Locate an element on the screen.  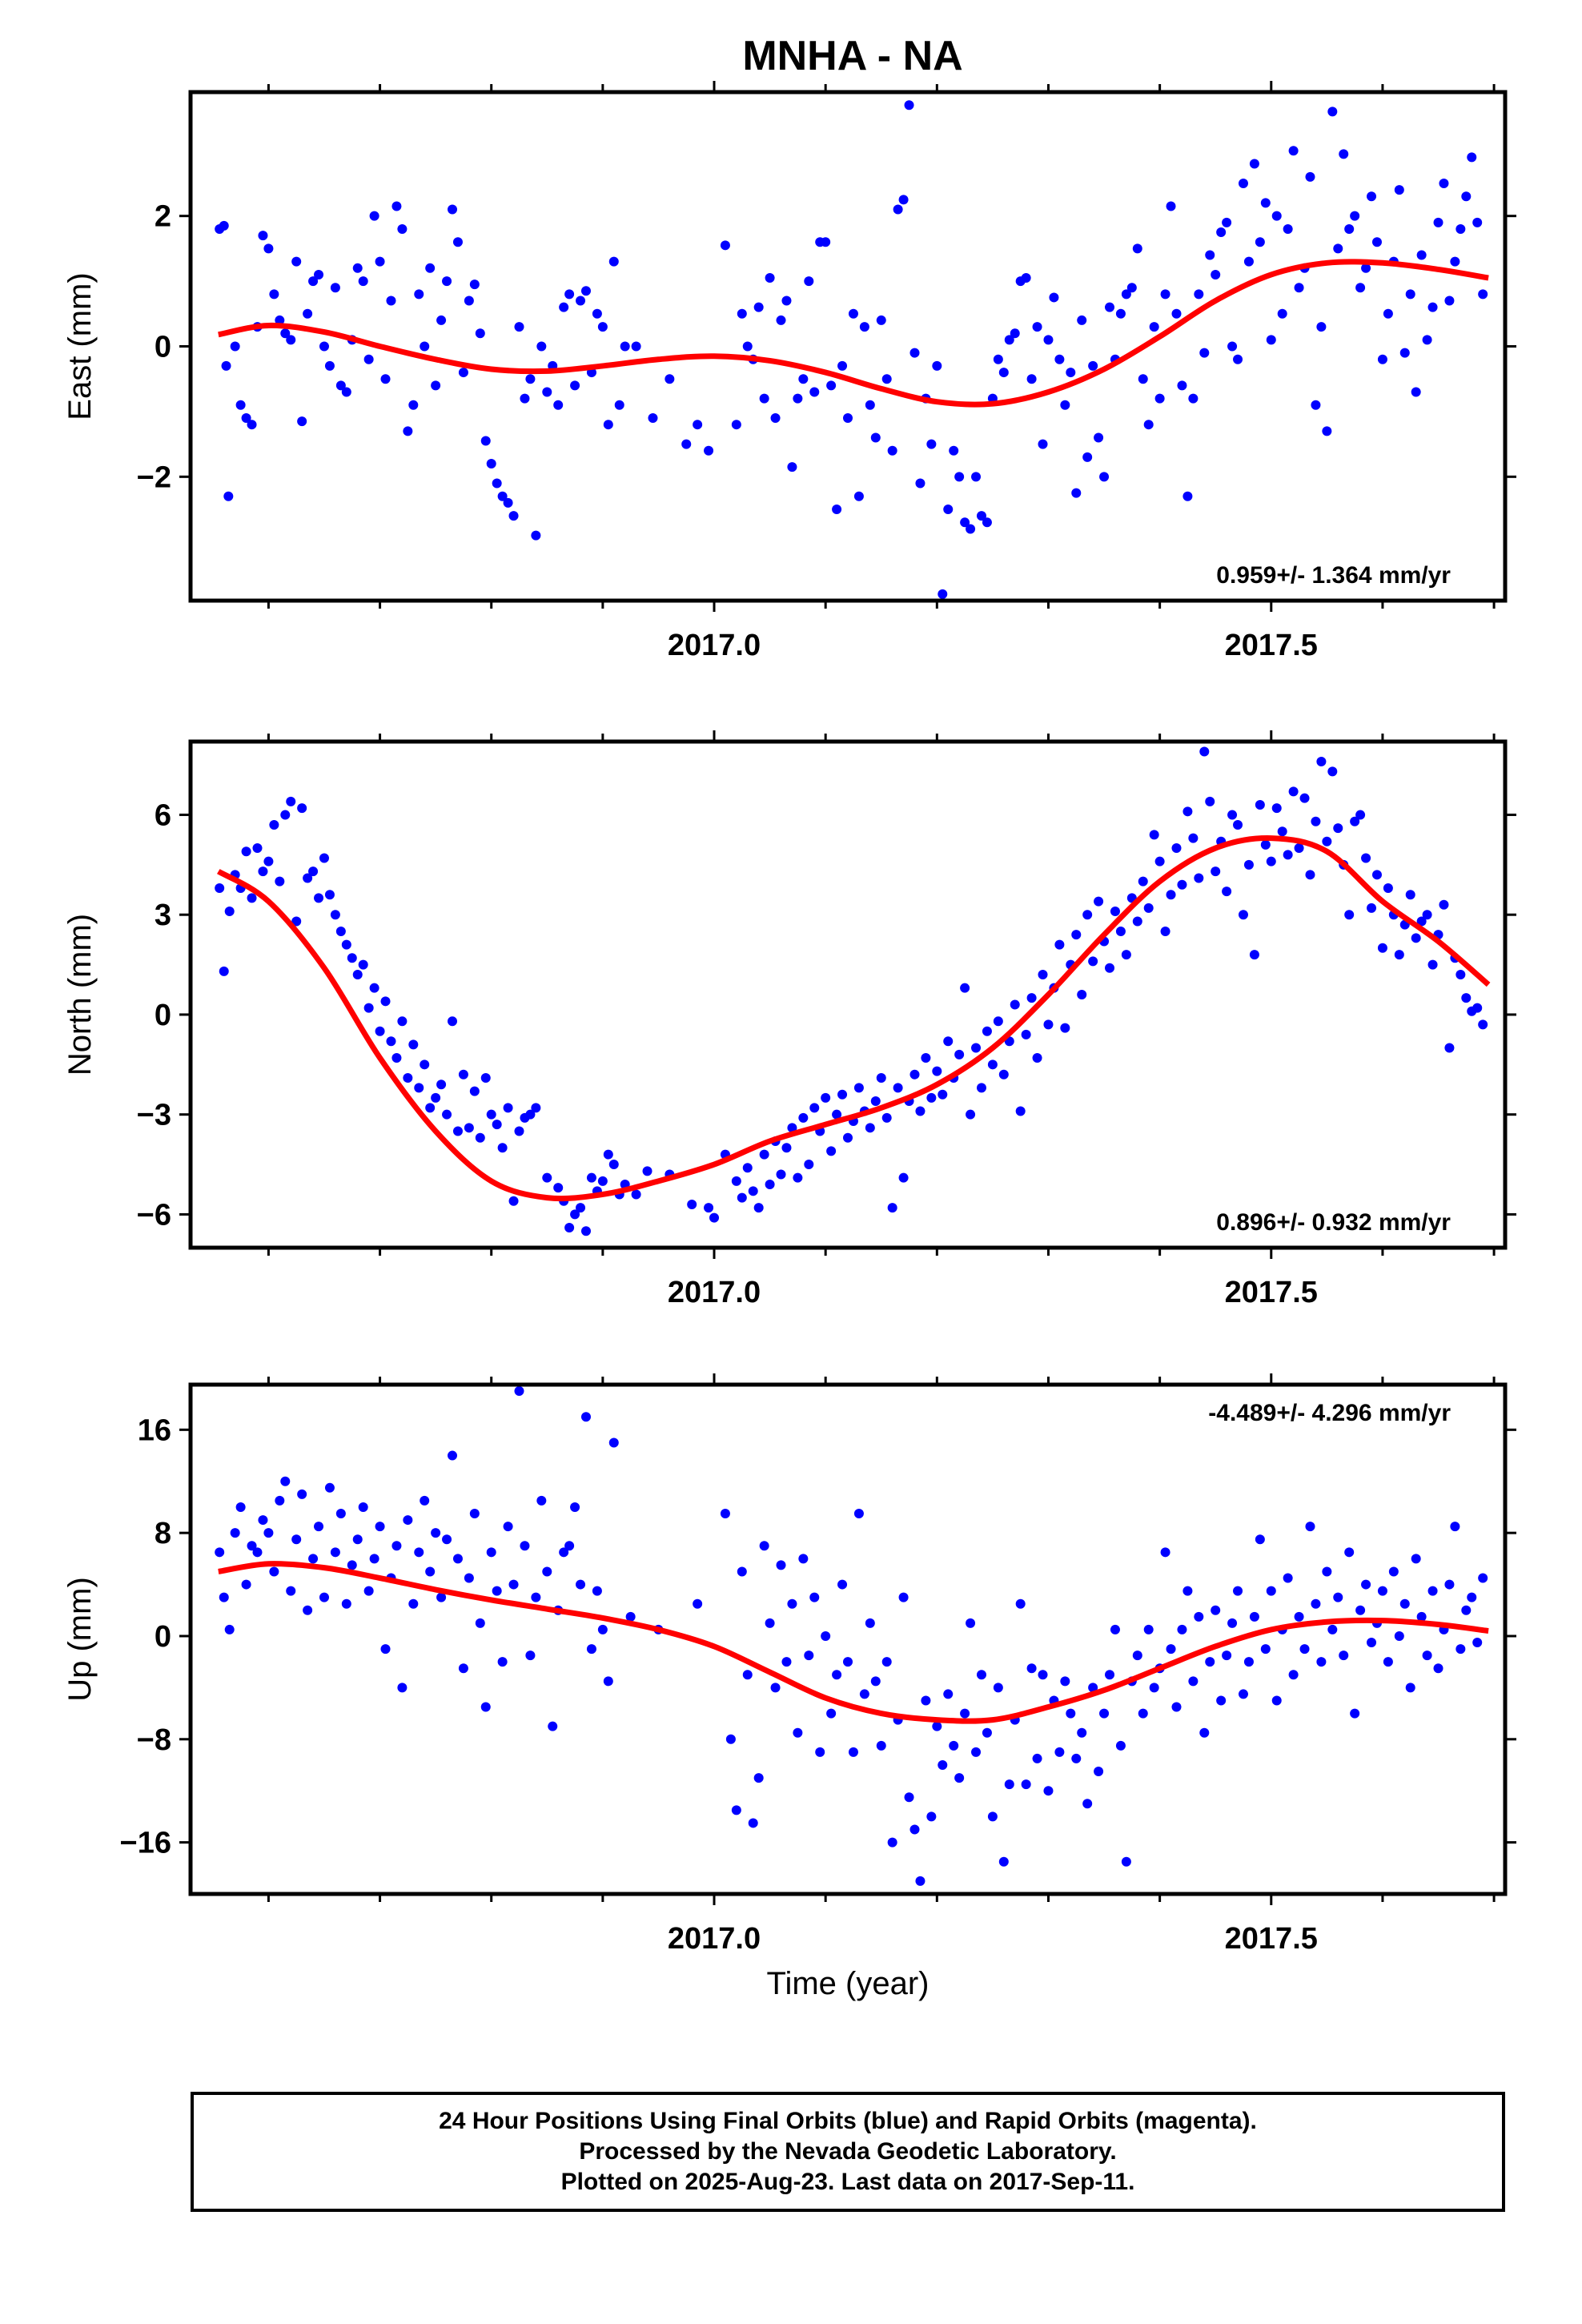
up-fit-line is located at coordinates (853, 1642).